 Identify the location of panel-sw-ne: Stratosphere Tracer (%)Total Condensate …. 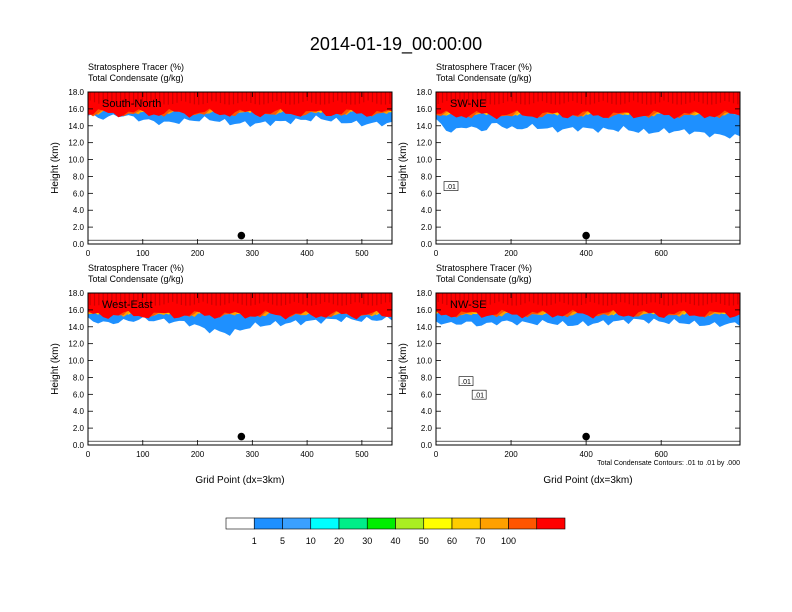
(569, 160).